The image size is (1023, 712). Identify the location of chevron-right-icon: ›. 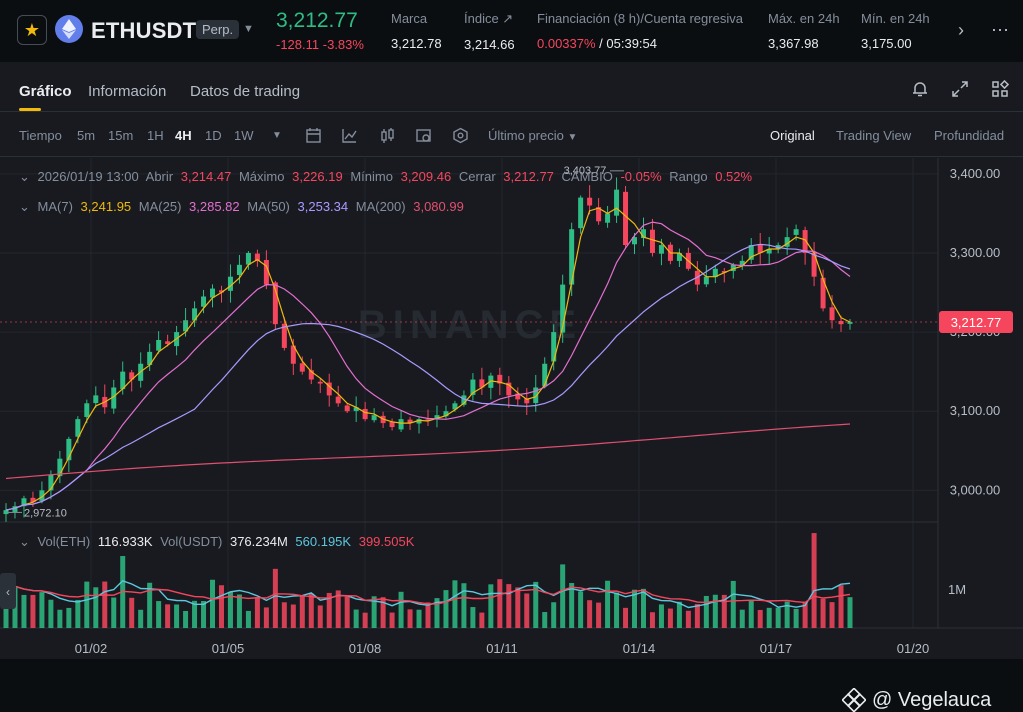
(960, 30).